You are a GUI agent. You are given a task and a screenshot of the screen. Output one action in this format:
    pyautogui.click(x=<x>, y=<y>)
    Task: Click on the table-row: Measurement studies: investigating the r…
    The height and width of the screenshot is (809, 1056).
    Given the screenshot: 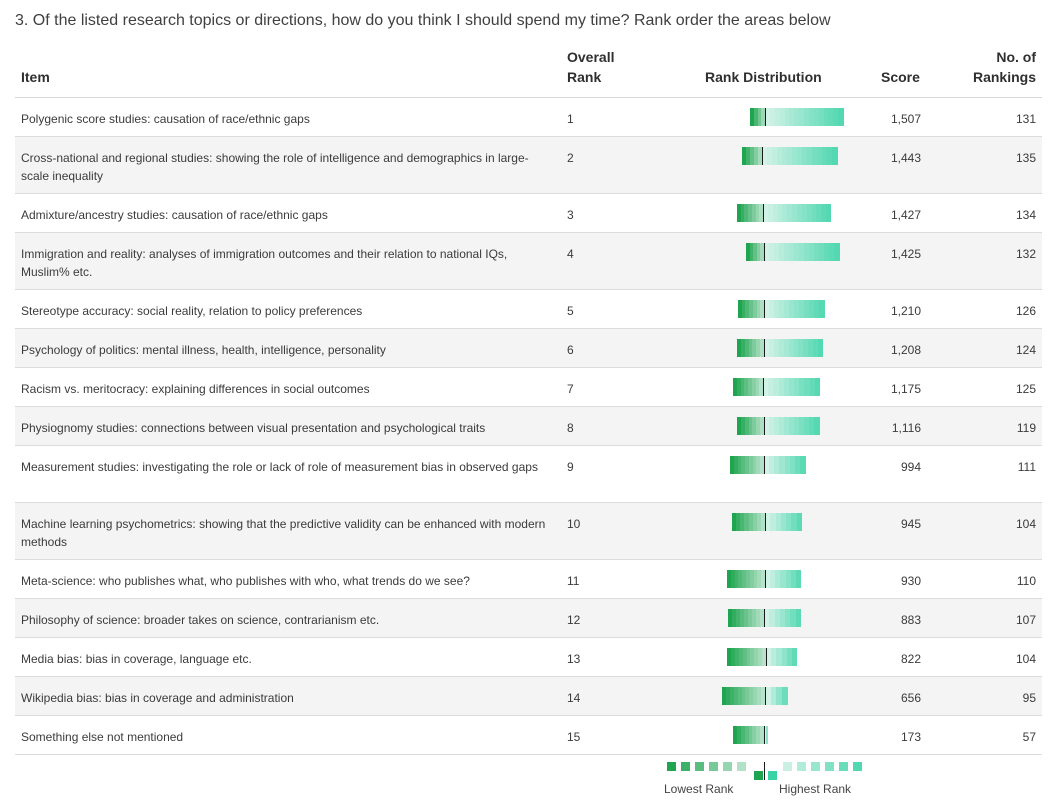 What is the action you would take?
    pyautogui.click(x=528, y=474)
    